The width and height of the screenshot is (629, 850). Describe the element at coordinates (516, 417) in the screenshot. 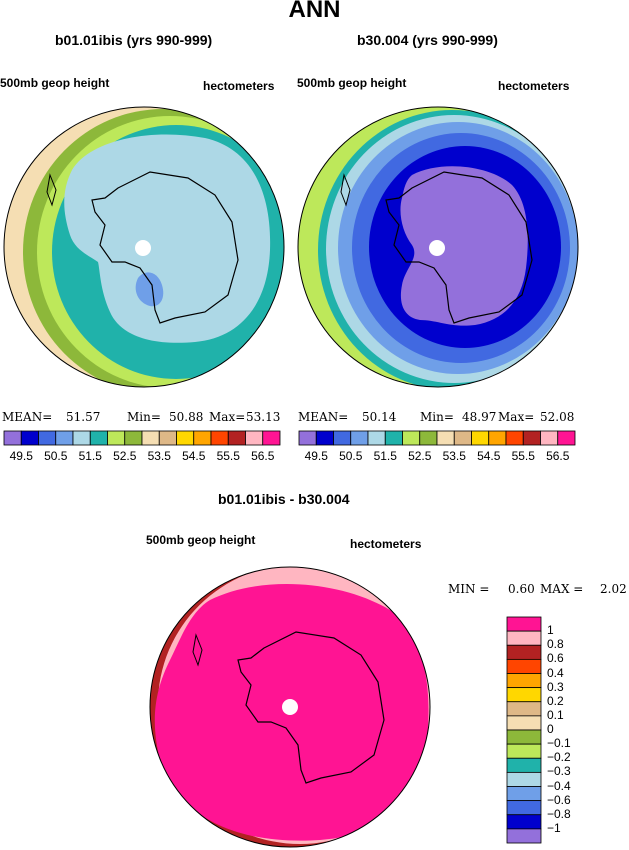

I see `right-max-label: Max=` at that location.